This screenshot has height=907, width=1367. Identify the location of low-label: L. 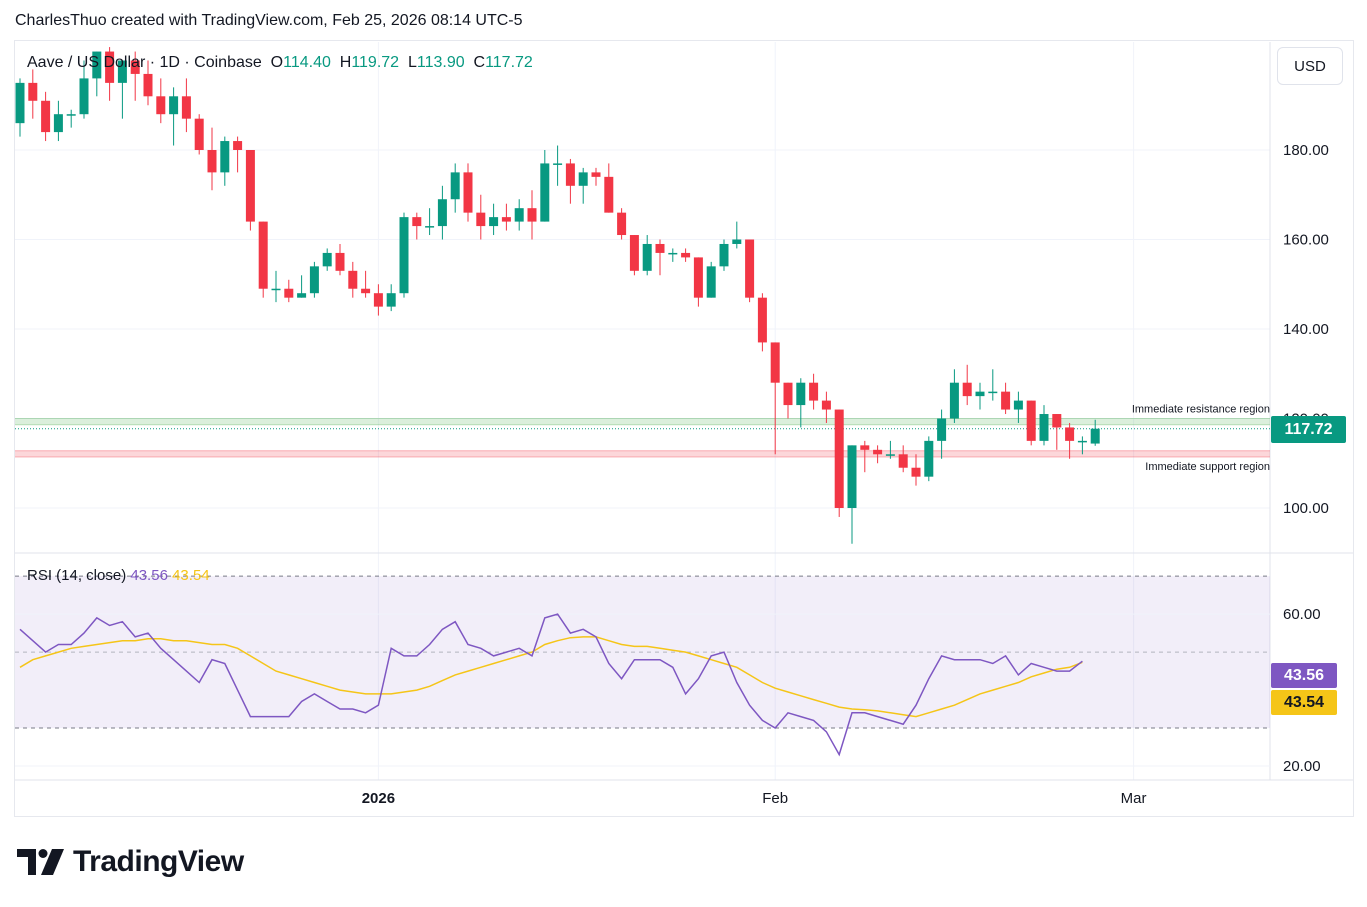
(412, 62).